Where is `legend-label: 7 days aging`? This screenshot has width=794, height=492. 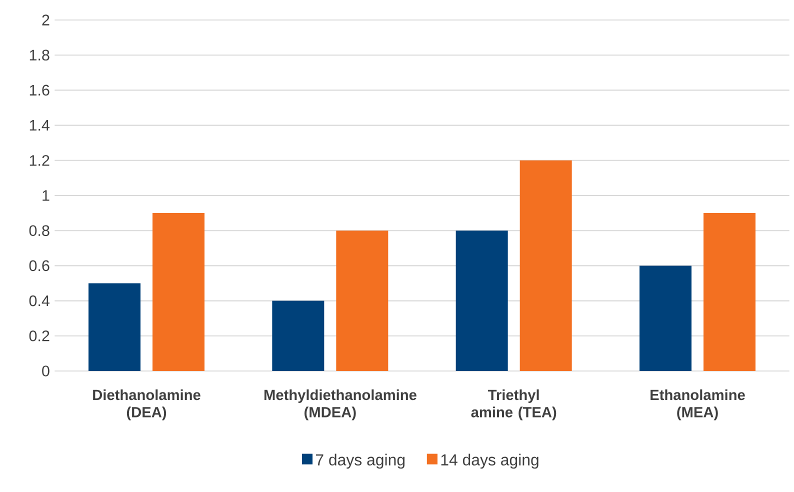
legend-label: 7 days aging is located at coordinates (360, 461).